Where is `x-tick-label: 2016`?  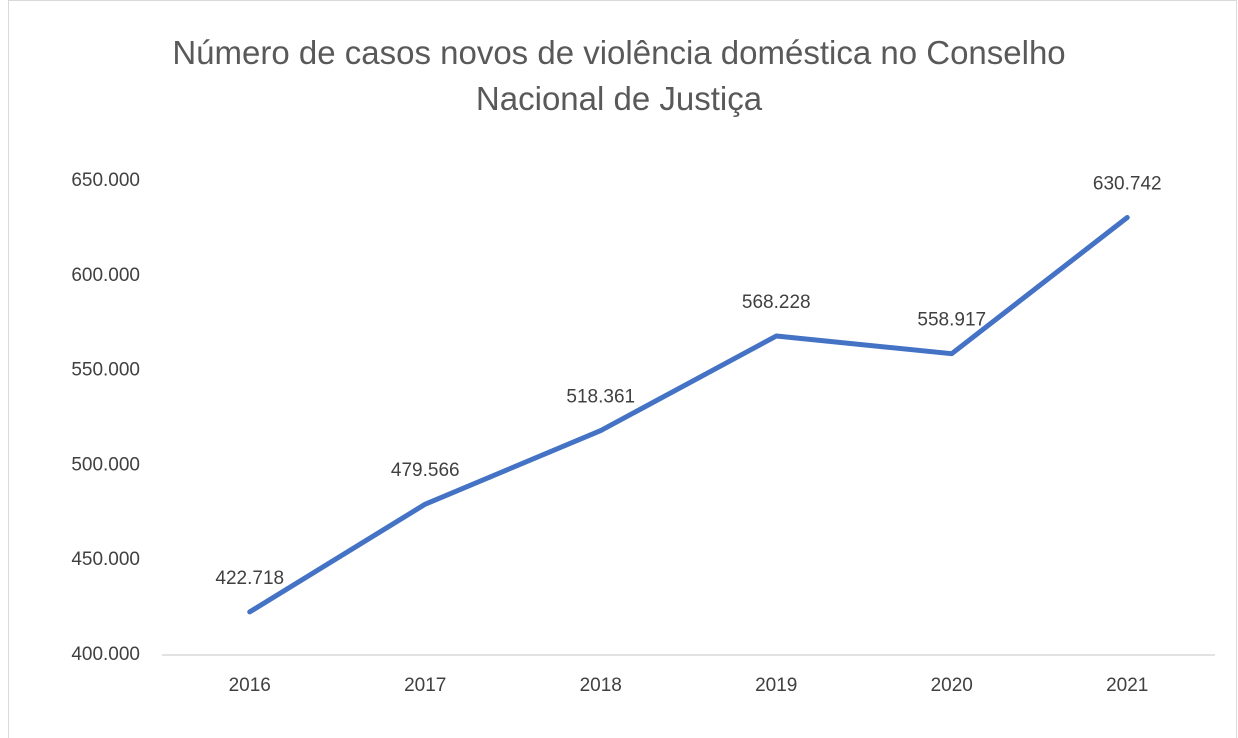
x-tick-label: 2016 is located at coordinates (250, 685).